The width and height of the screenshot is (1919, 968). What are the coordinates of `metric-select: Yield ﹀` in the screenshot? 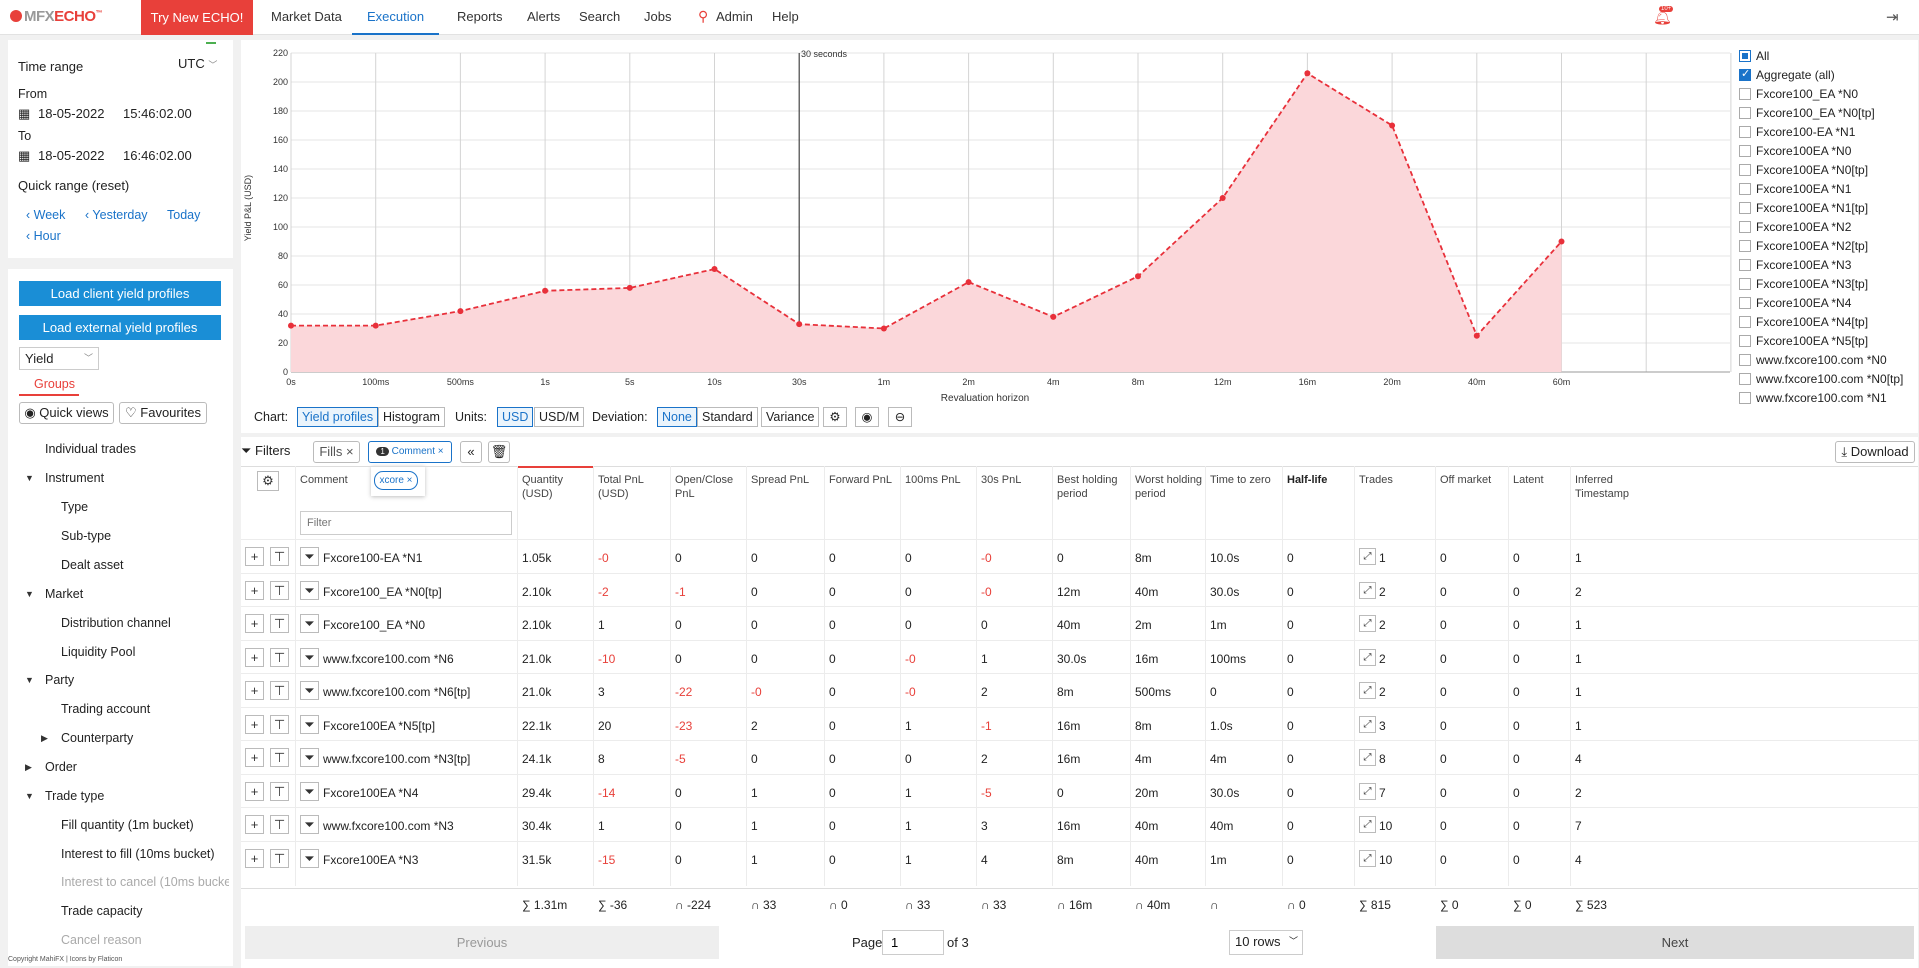 It's located at (59, 358).